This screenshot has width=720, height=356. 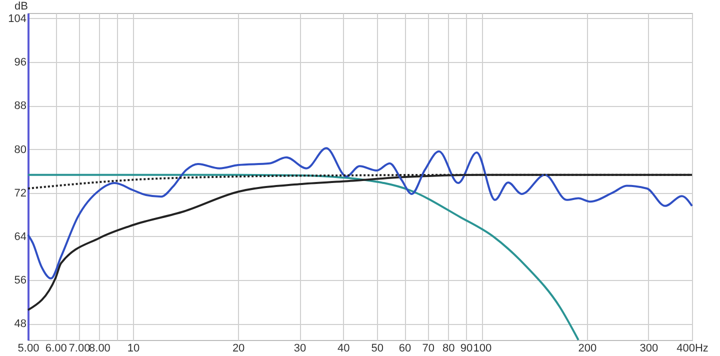 I want to click on x-tick-label: 400Hz, so click(x=692, y=348).